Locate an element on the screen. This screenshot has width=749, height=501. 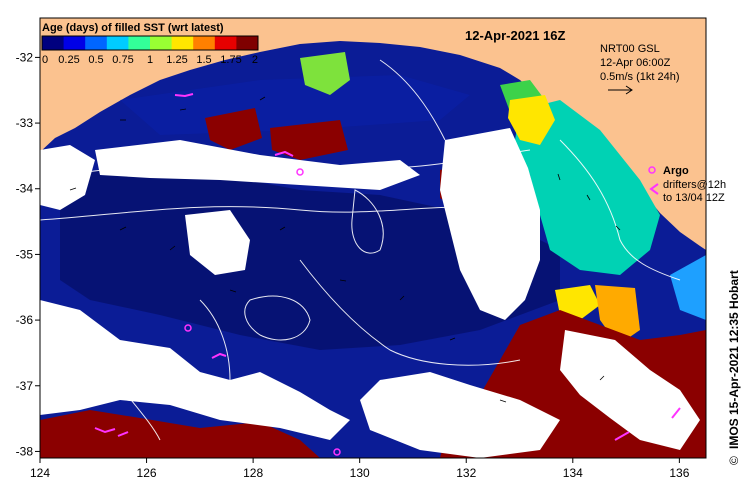
y-tick-label: -33 is located at coordinates (25, 123).